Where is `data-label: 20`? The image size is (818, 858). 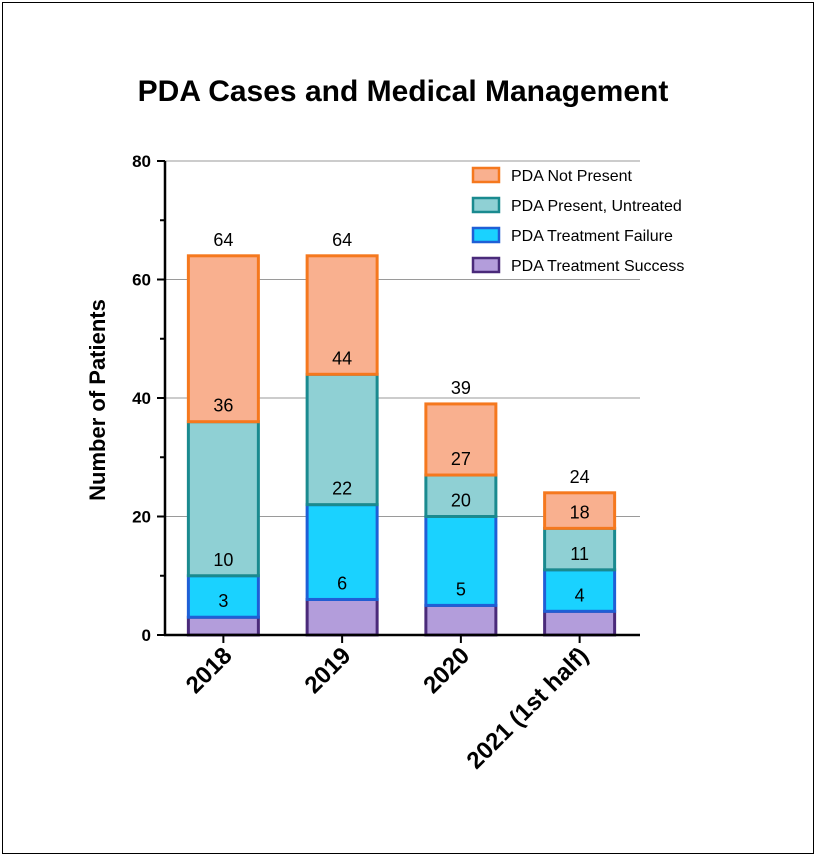
data-label: 20 is located at coordinates (461, 501).